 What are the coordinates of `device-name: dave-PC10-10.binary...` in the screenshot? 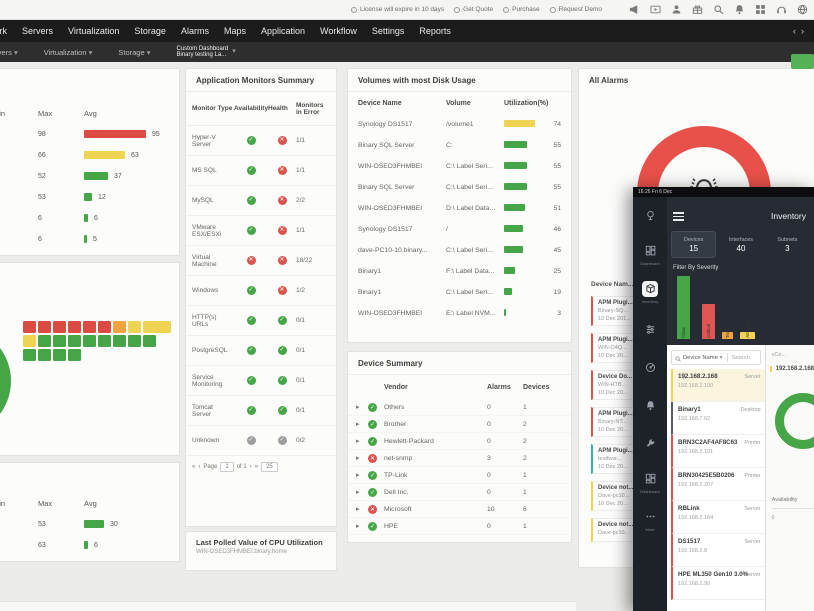 It's located at (393, 250).